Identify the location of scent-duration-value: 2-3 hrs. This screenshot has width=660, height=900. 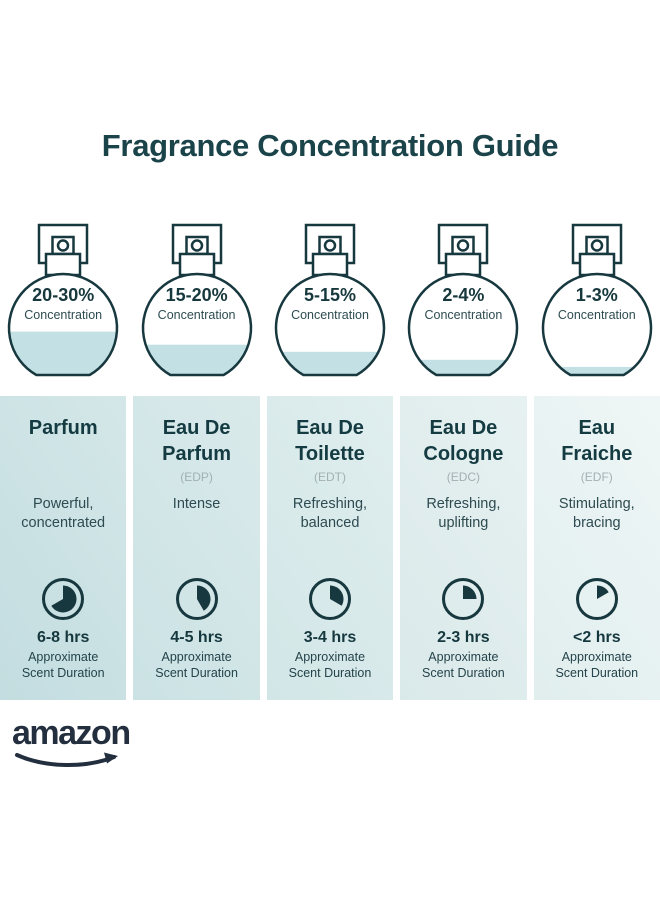
(463, 637).